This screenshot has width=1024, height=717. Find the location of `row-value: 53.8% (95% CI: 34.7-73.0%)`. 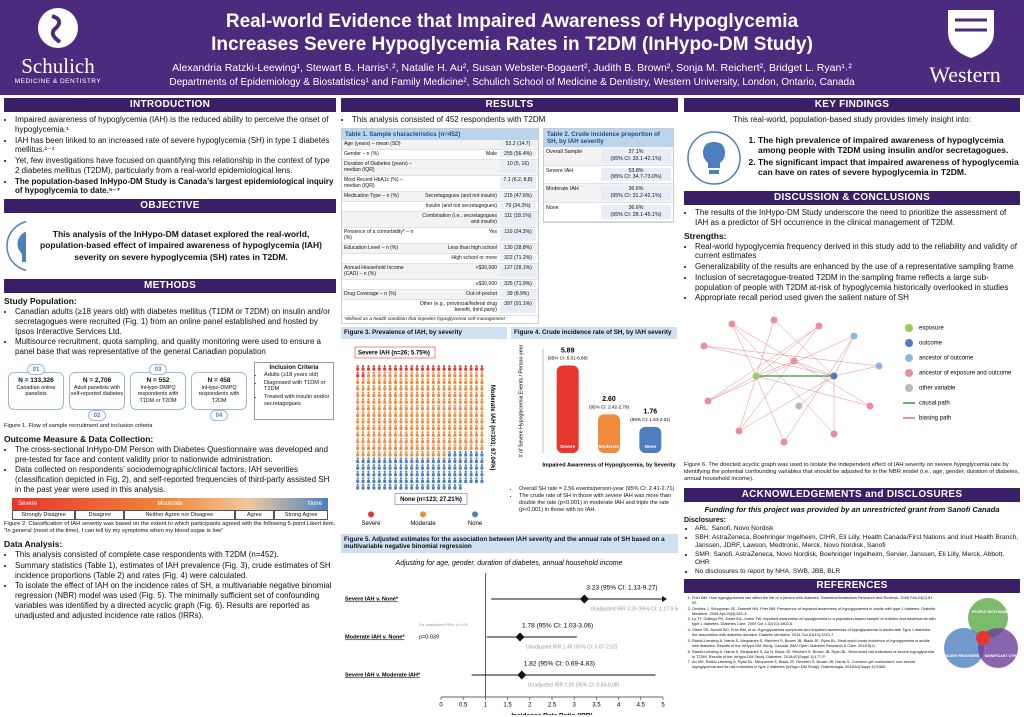

row-value: 53.8% (95% CI: 34.7-73.0%) is located at coordinates (636, 174).